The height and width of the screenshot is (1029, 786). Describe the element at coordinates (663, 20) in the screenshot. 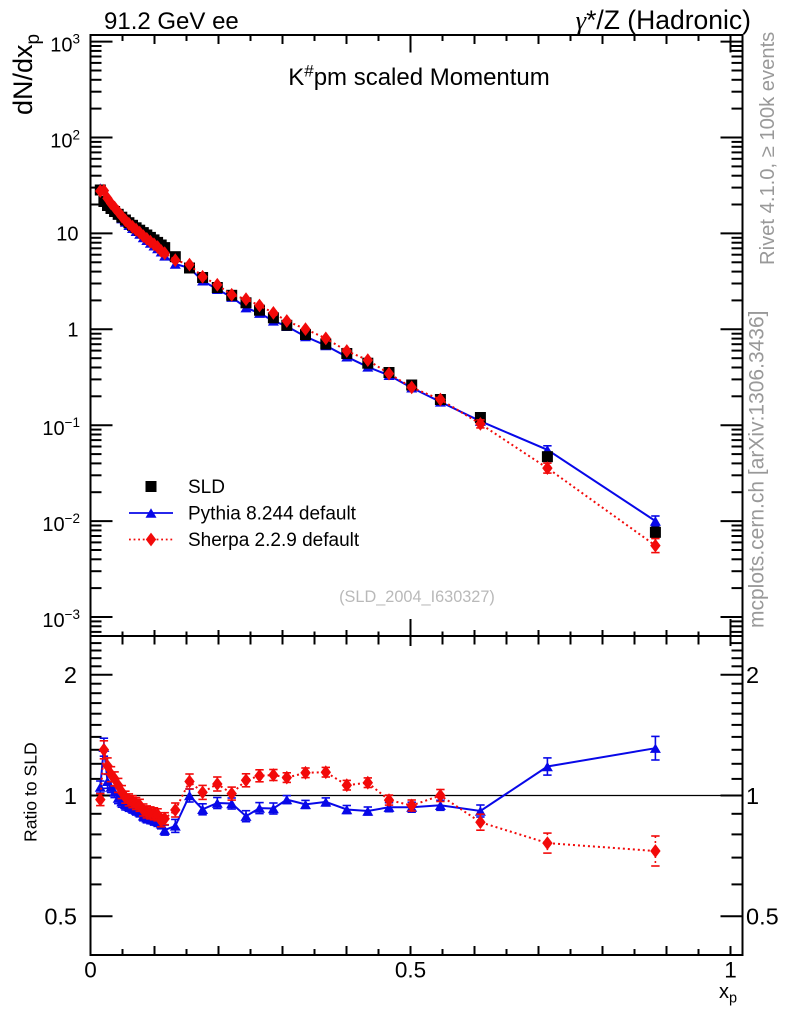

I see `svg-text: γ*/Z (Hadronic)` at that location.